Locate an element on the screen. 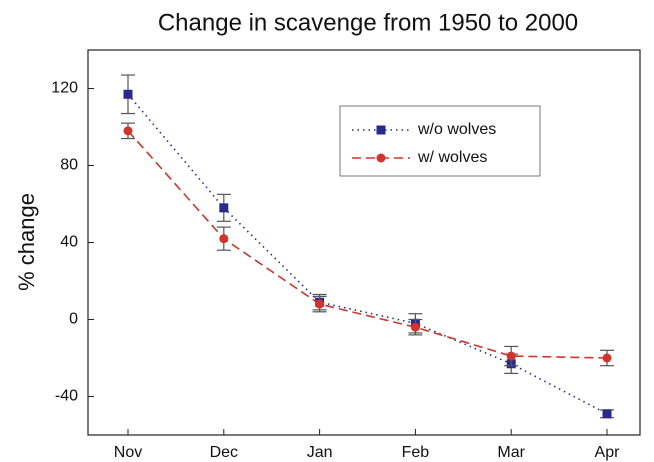 This screenshot has height=462, width=654. y-tick-label: 0 is located at coordinates (73, 319).